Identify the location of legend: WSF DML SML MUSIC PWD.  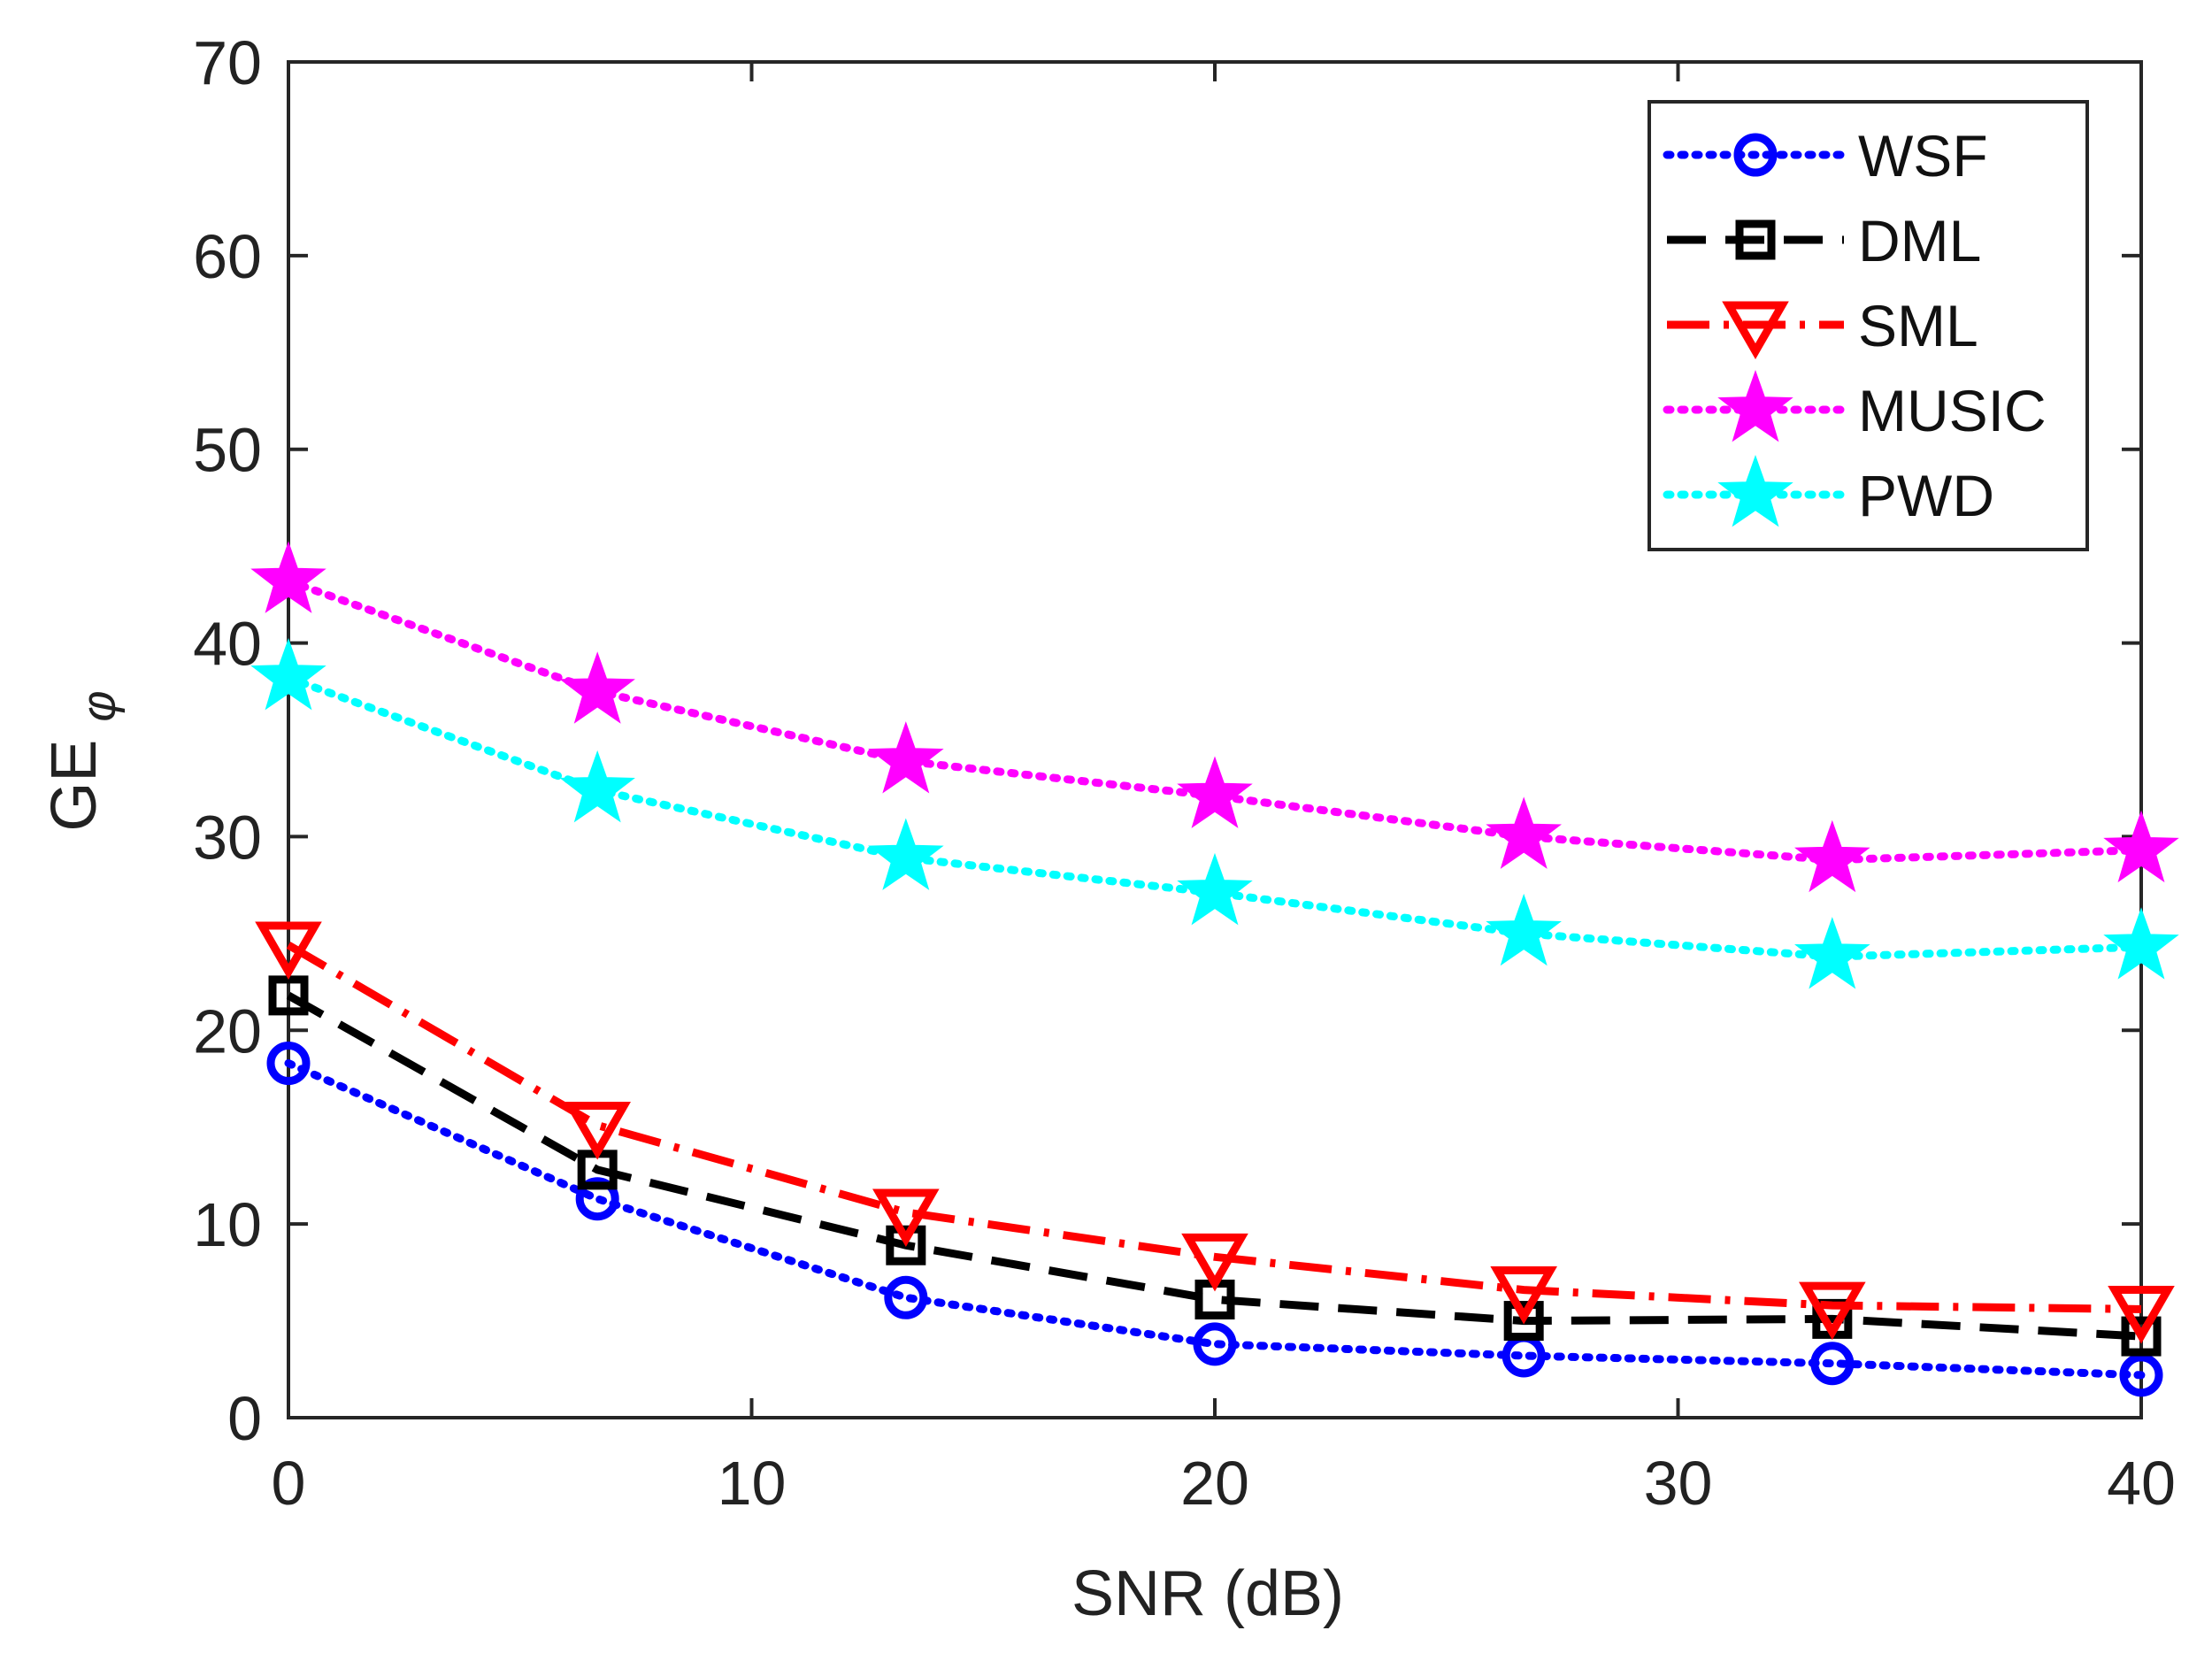
(1868, 325).